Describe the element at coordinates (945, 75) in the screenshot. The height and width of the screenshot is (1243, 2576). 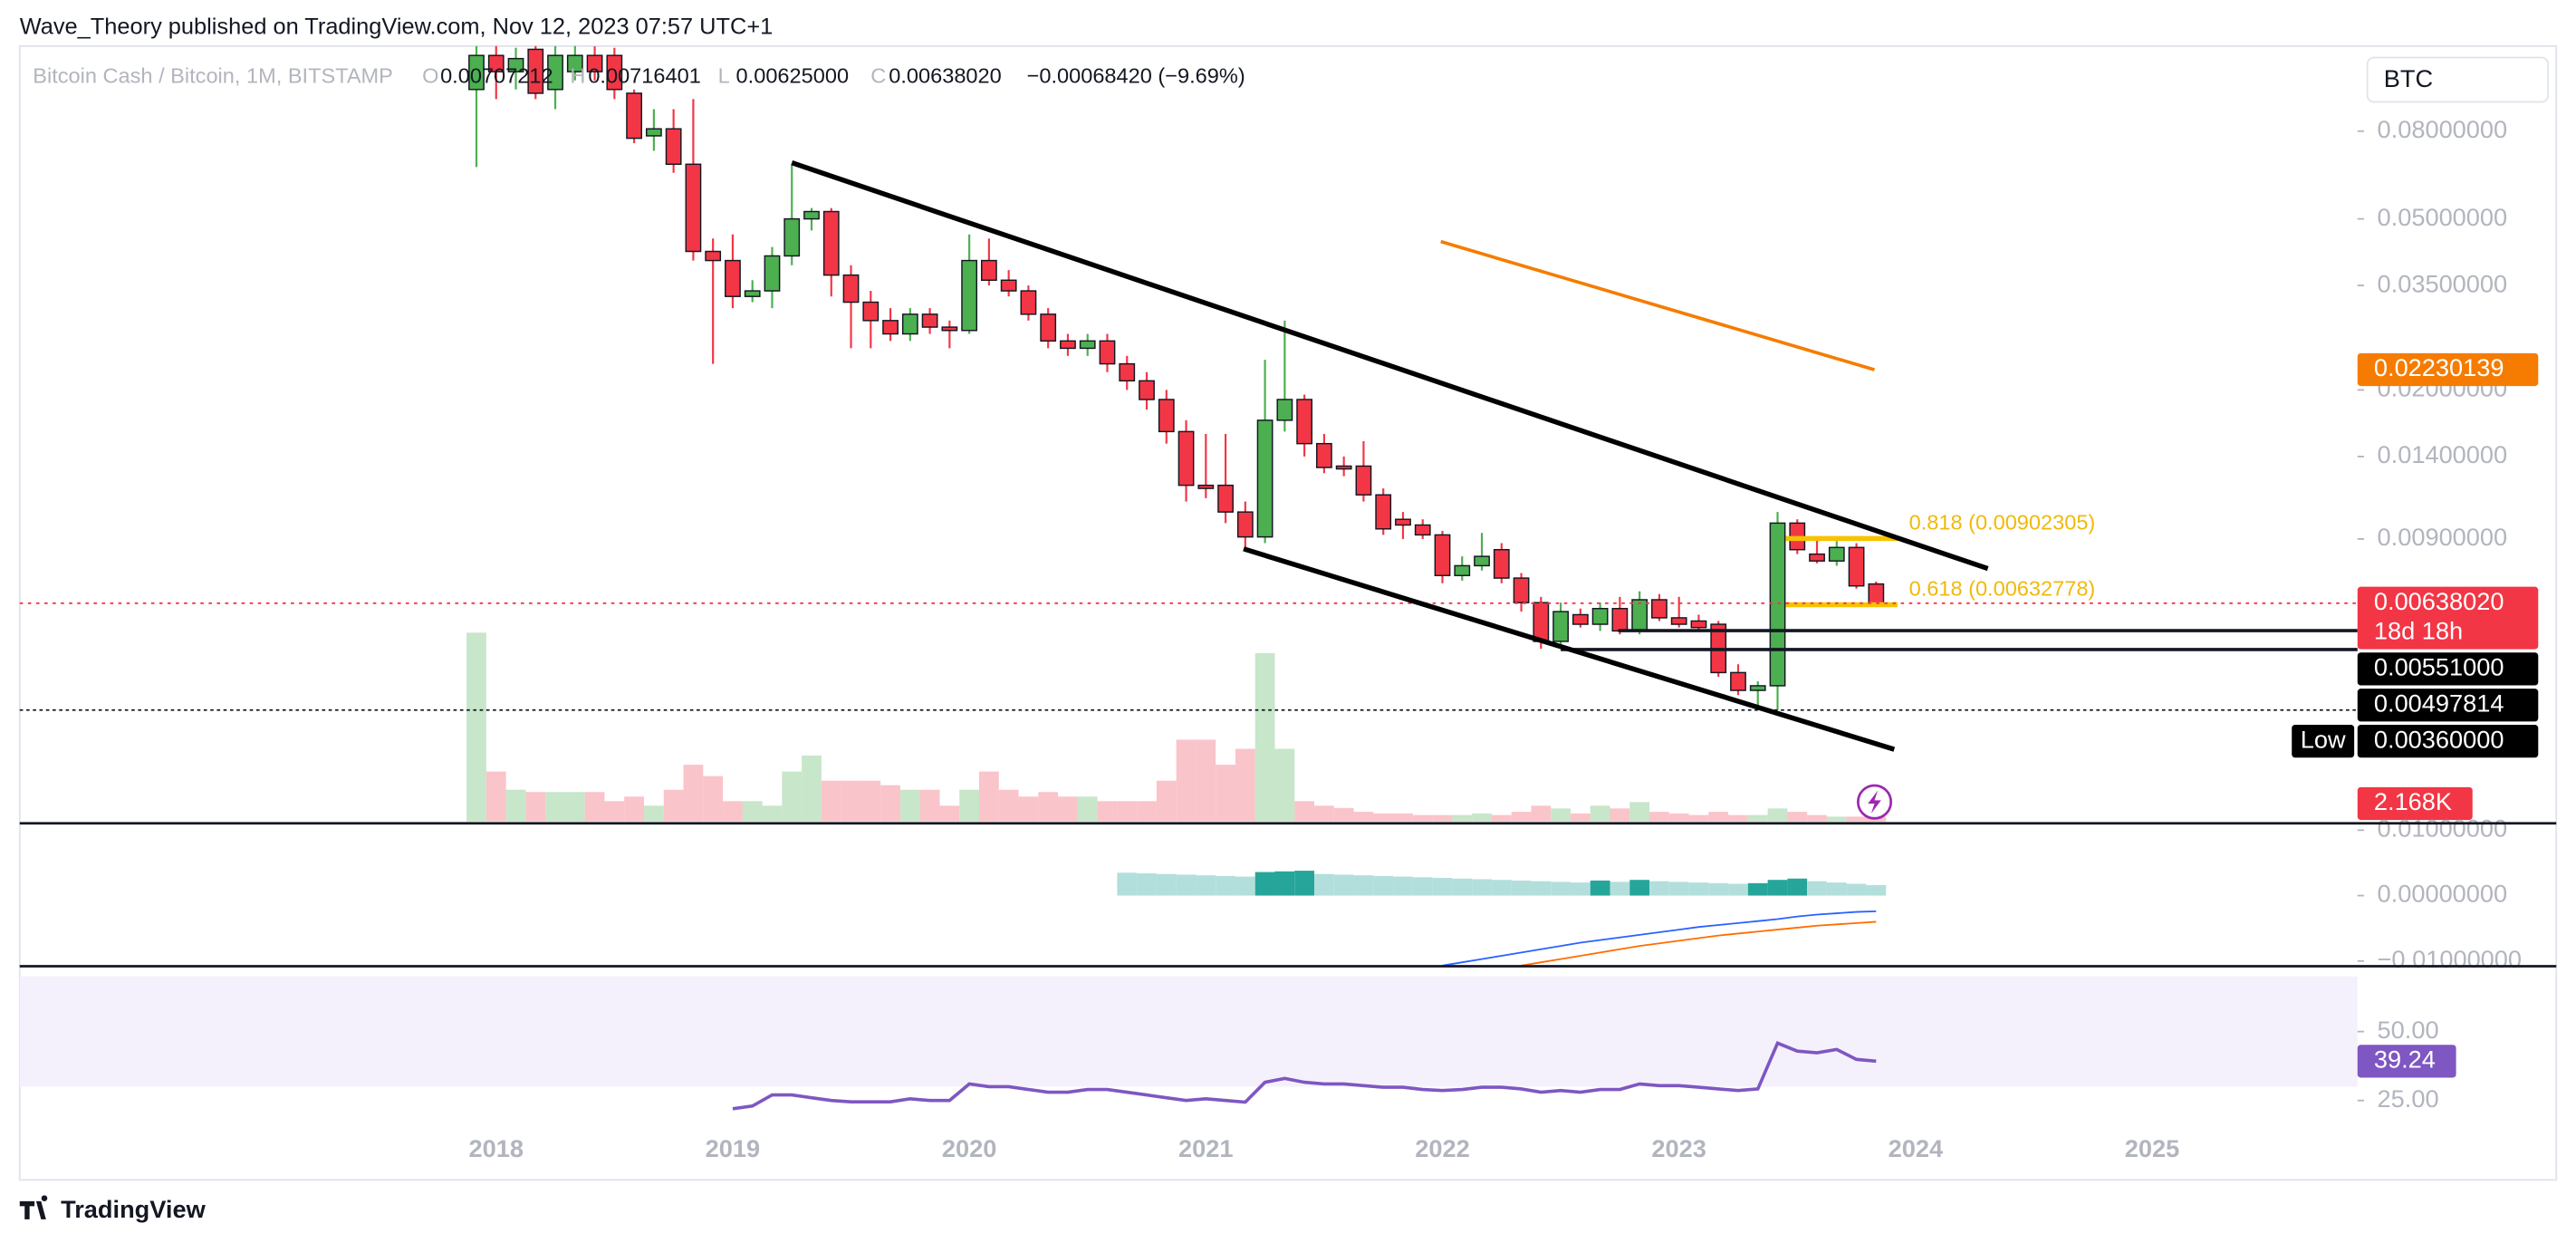
I see `ohlc-value: 0.00638020` at that location.